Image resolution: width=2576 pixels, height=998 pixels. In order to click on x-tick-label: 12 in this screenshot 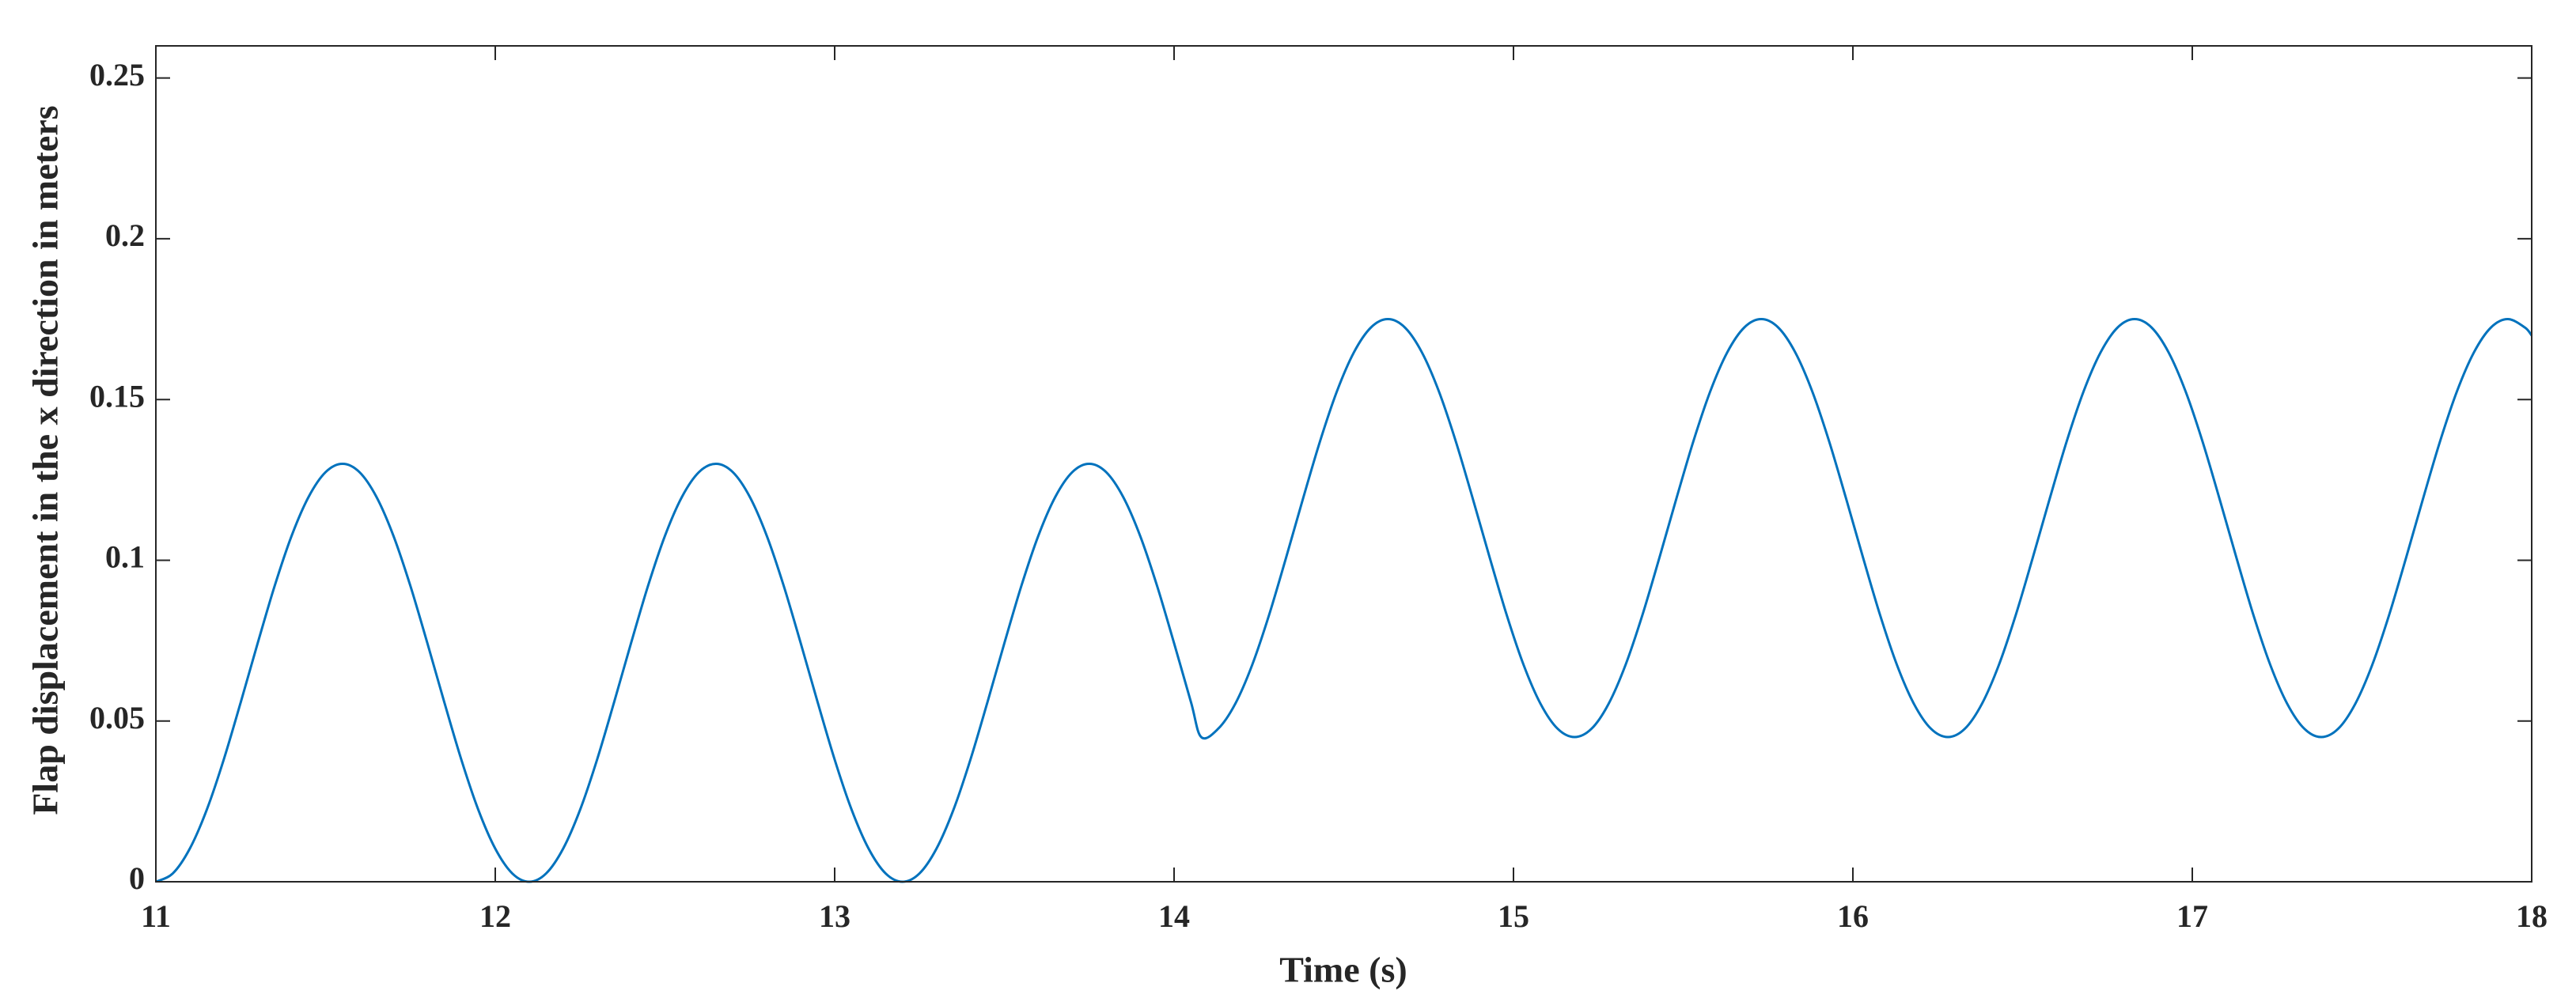, I will do `click(495, 916)`.